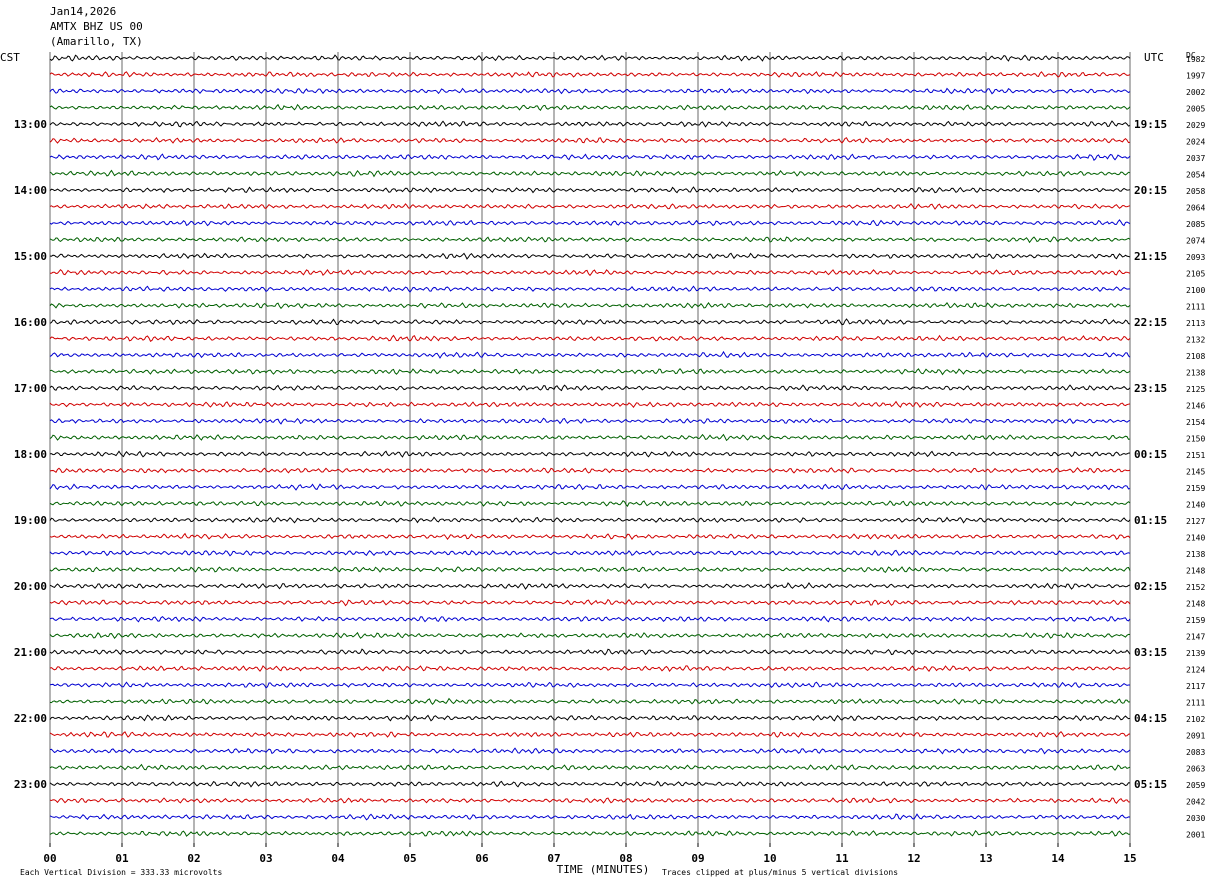 This screenshot has height=886, width=1210. I want to click on dc-value-label: 2030, so click(1195, 818).